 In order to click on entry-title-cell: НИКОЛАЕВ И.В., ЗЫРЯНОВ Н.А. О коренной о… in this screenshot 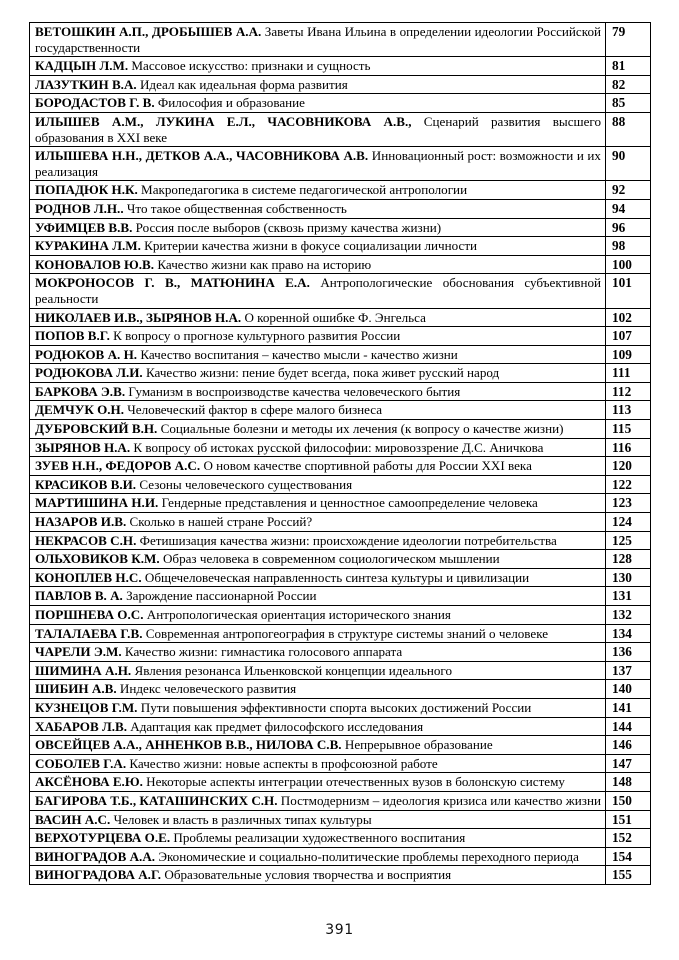, I will do `click(317, 318)`.